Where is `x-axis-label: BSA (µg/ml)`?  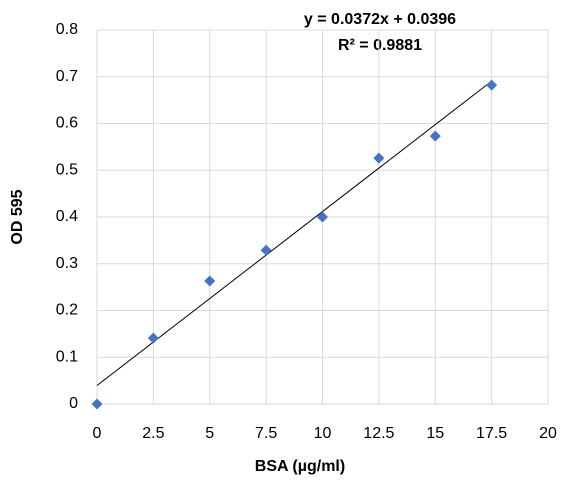
x-axis-label: BSA (µg/ml) is located at coordinates (300, 466).